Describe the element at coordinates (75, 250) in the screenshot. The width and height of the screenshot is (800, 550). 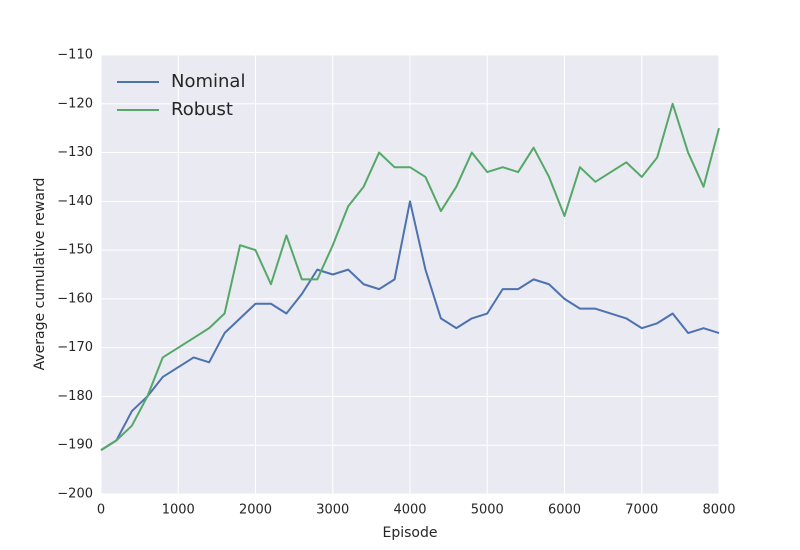
I see `y-tick-label: −150` at that location.